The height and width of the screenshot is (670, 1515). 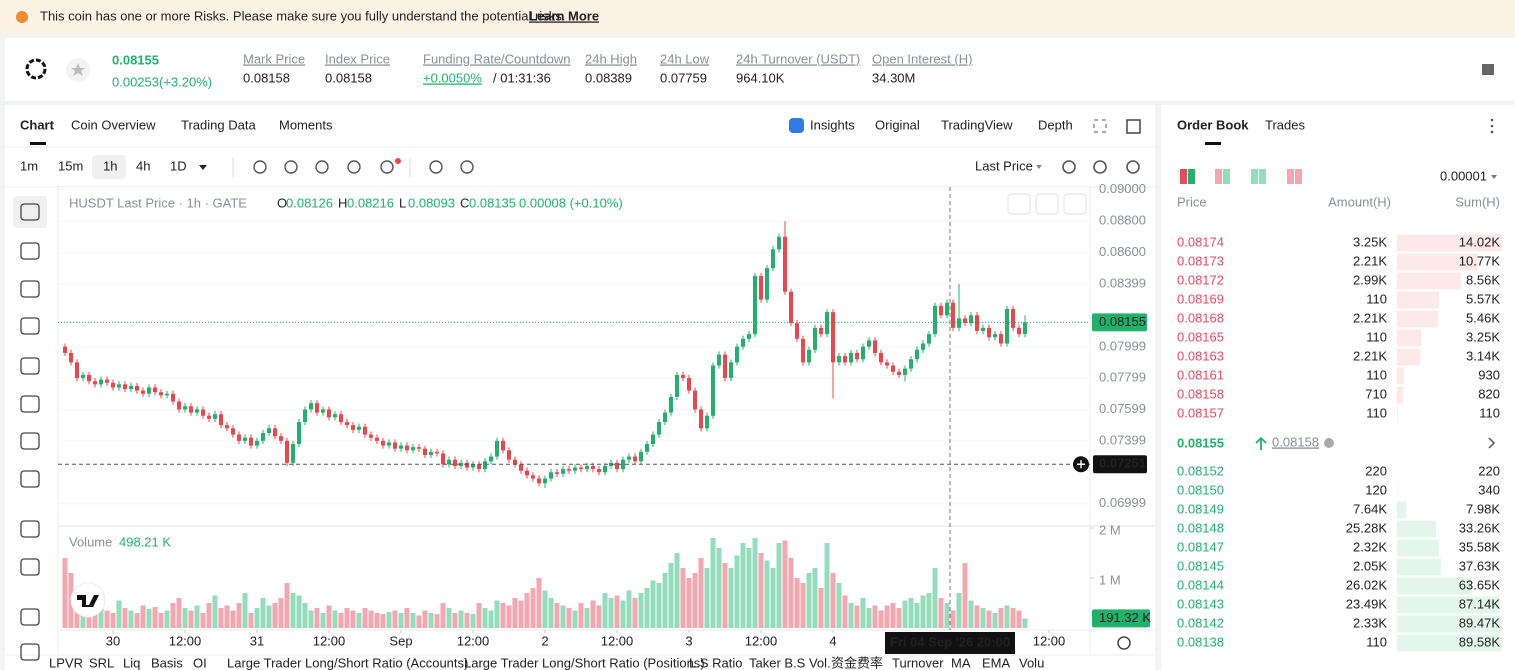 What do you see at coordinates (37, 124) in the screenshot?
I see `chart-tab: Chart` at bounding box center [37, 124].